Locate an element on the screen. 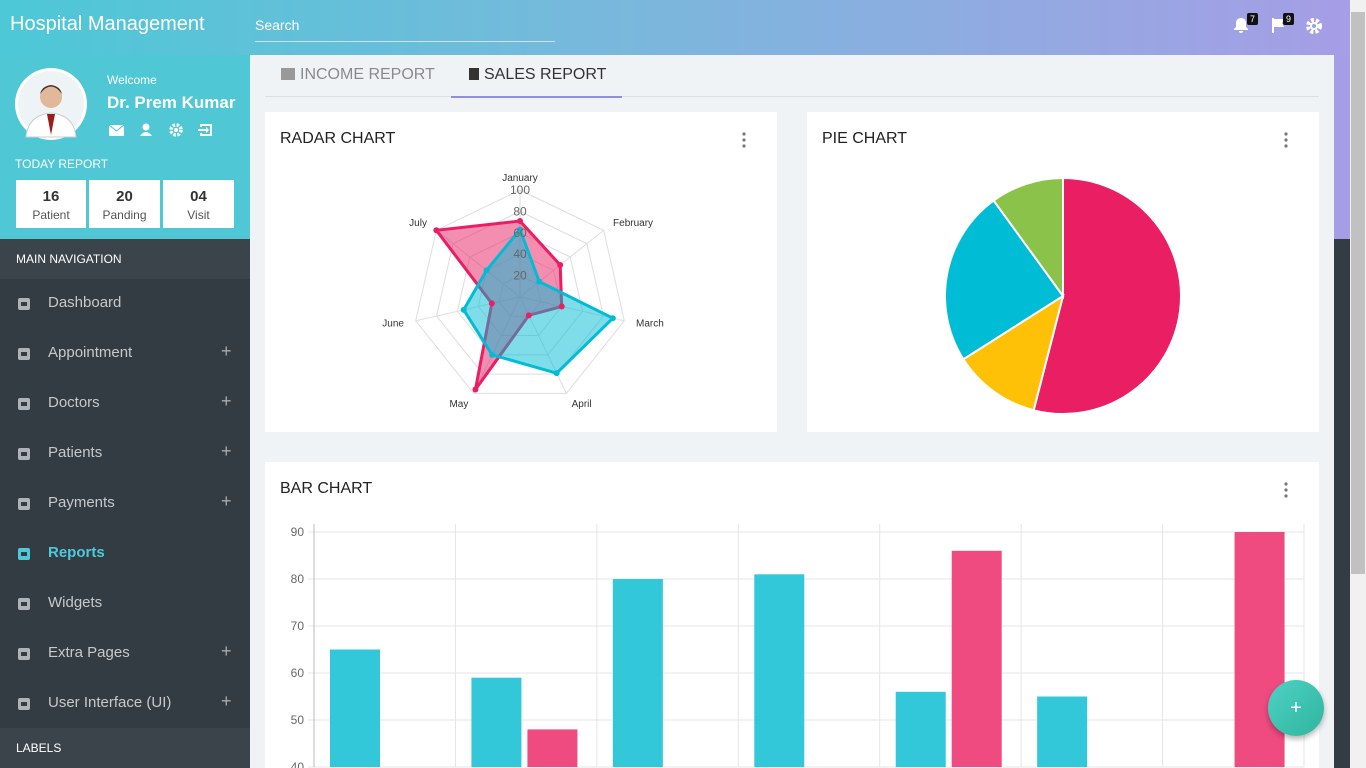  nav-item: User Interface (UI) + is located at coordinates (125, 704).